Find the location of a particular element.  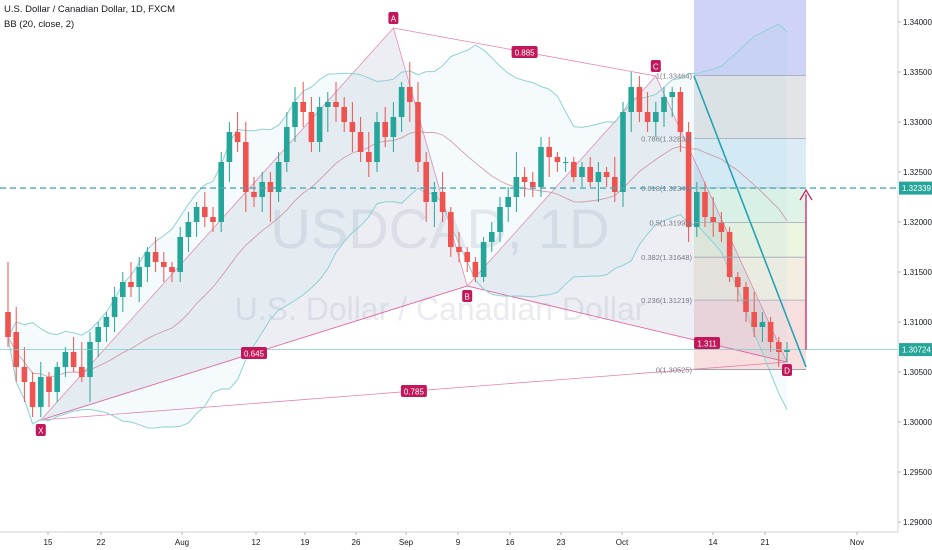

fib-label: 0.786(1.32835) is located at coordinates (666, 139).